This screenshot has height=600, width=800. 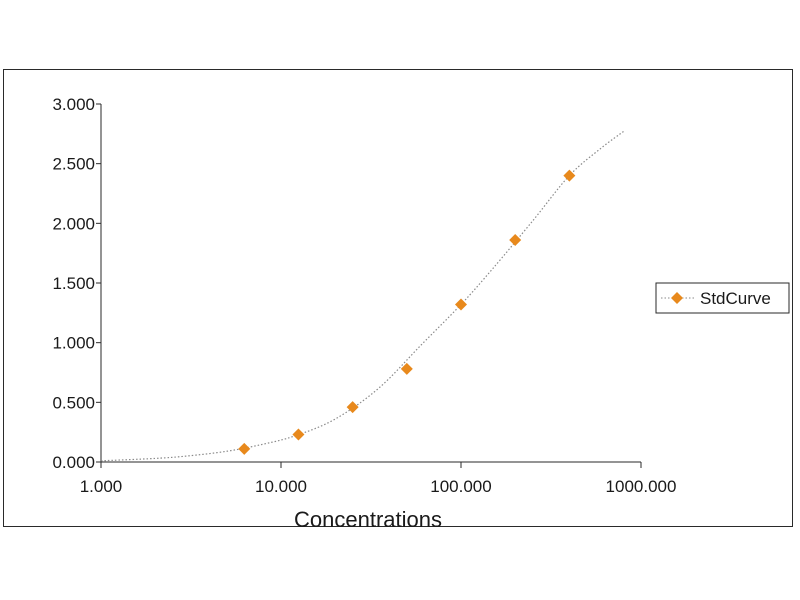 I want to click on x-tick-label: 10.000, so click(x=281, y=486).